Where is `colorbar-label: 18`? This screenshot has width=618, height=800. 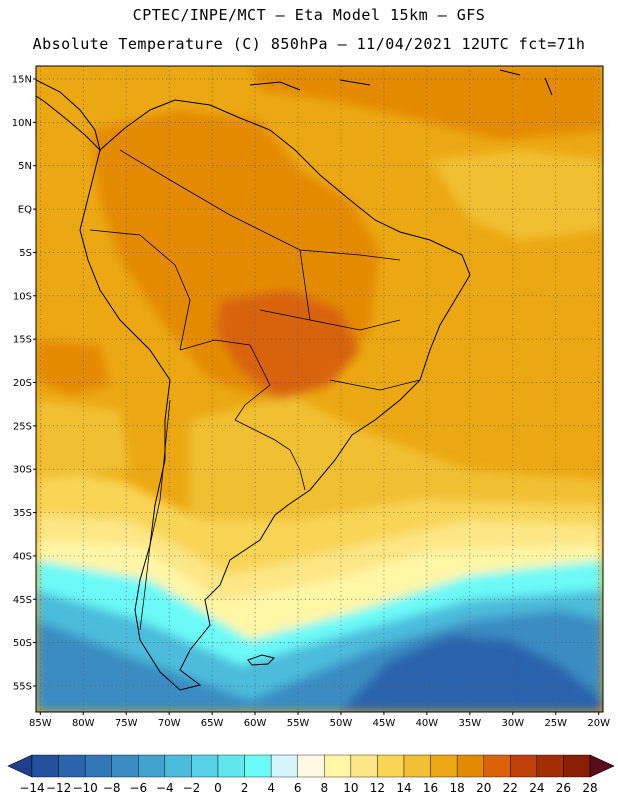
colorbar-label: 18 is located at coordinates (457, 788).